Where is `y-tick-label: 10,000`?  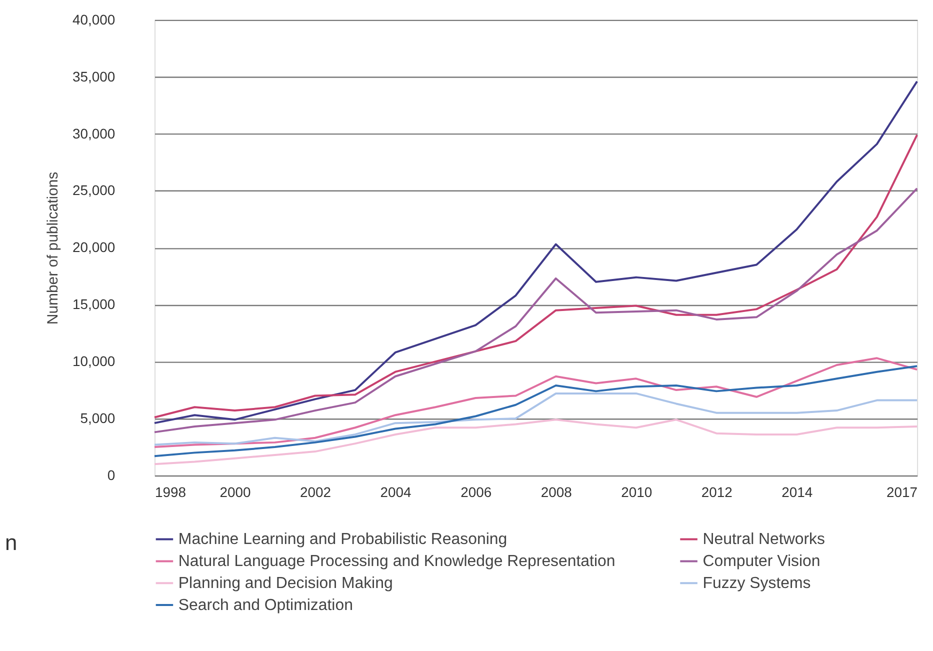 y-tick-label: 10,000 is located at coordinates (94, 361).